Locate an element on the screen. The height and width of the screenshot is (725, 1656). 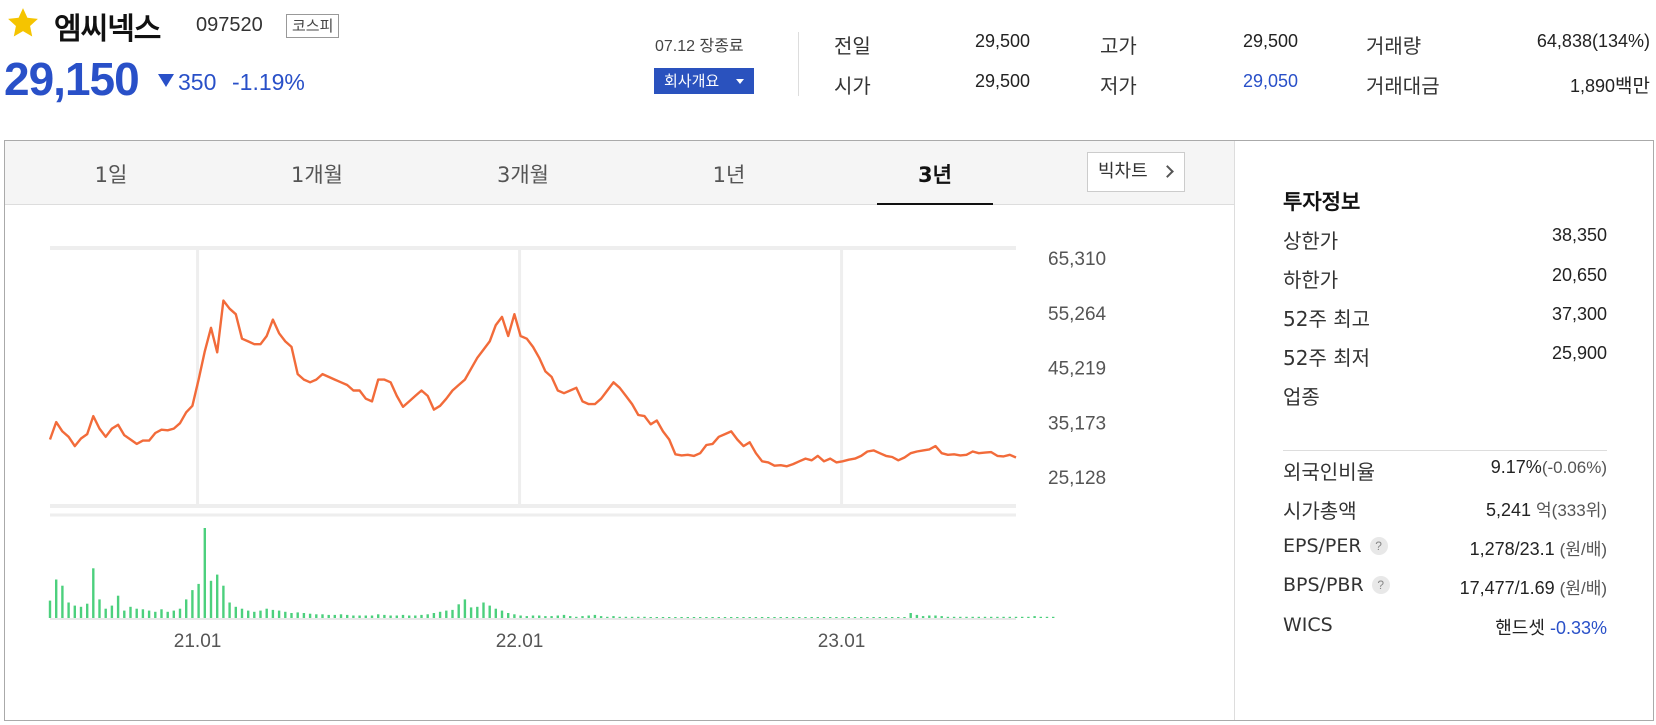
period-tabs: 1일 1개월 3개월 1년 3년 빅차트 is located at coordinates (619, 173).